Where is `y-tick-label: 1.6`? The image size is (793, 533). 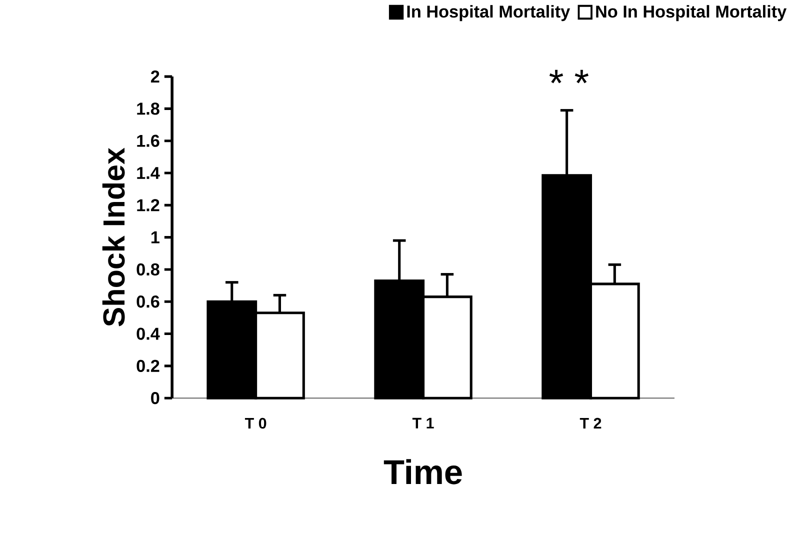 y-tick-label: 1.6 is located at coordinates (148, 140).